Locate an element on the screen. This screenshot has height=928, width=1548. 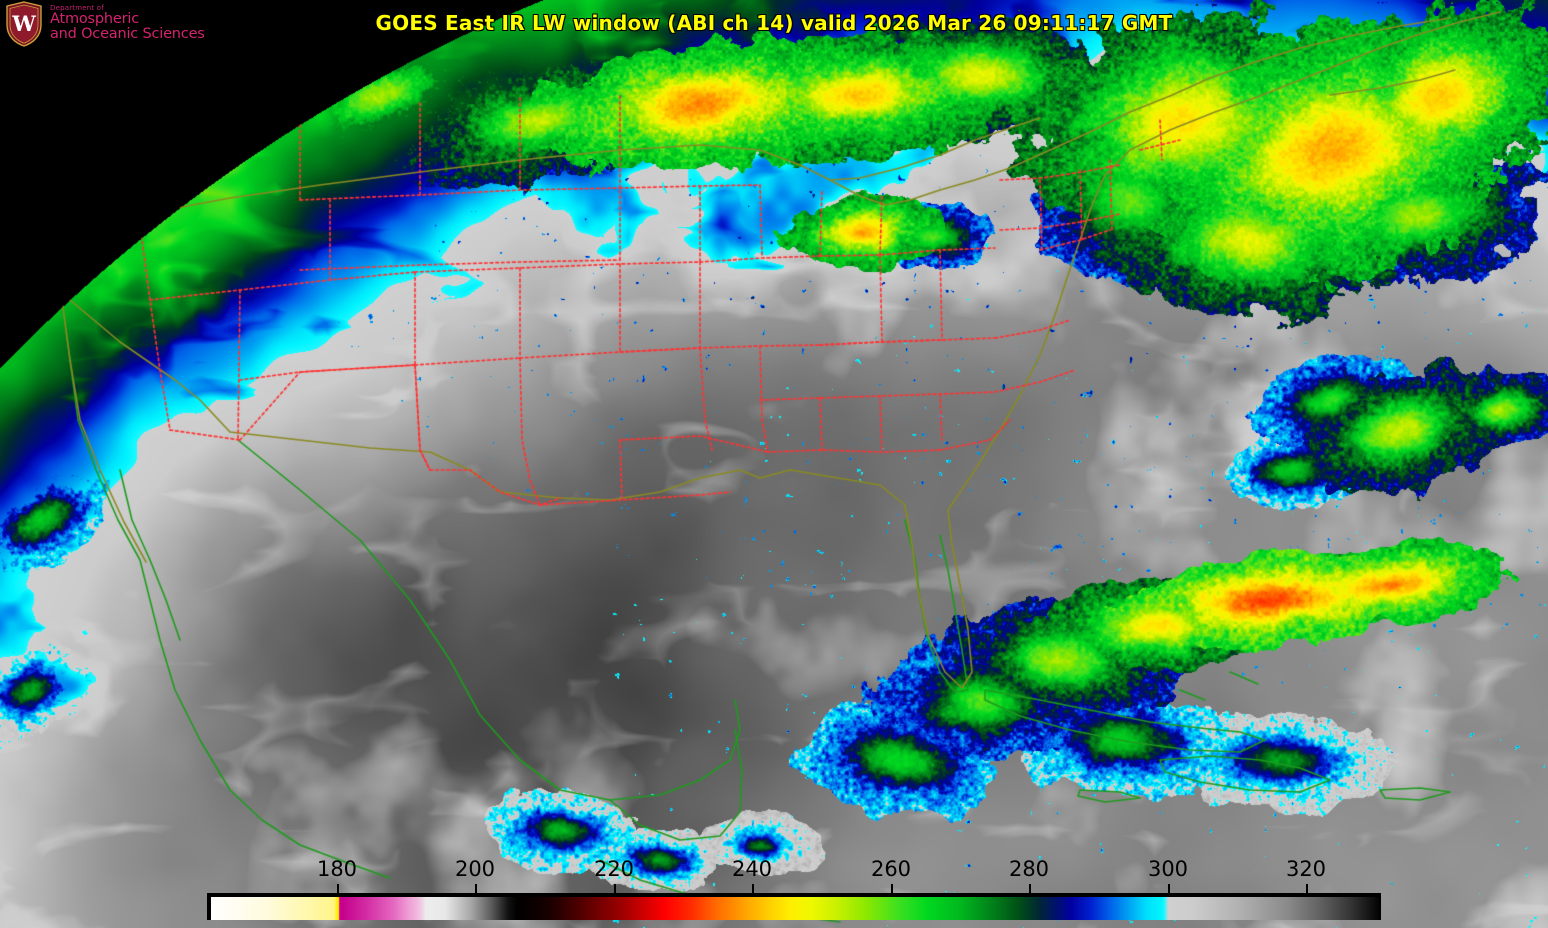
uw-crest-icon: W is located at coordinates (24, 24).